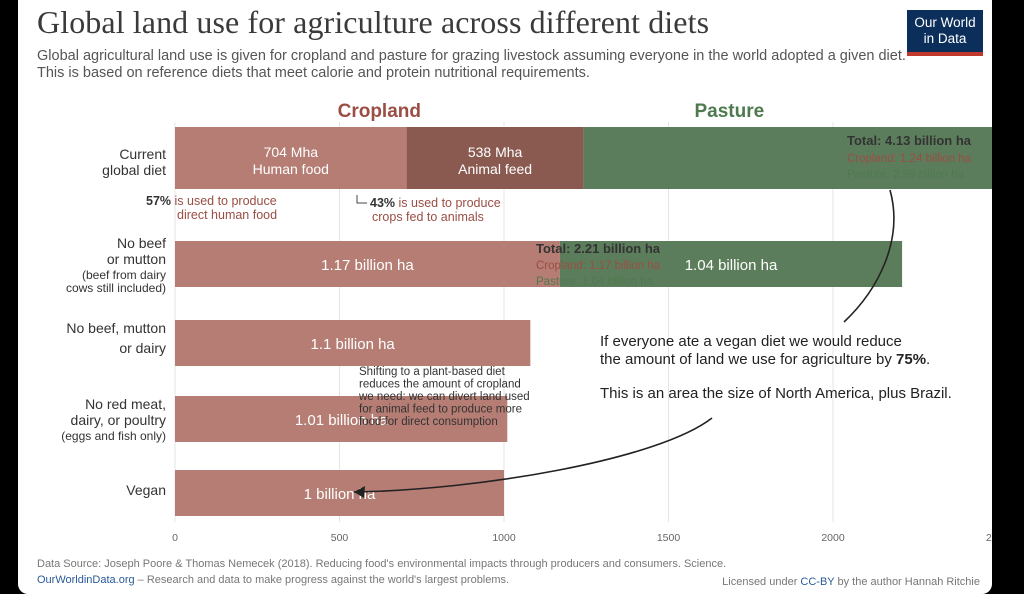  Describe the element at coordinates (435, 203) in the screenshot. I see `animal-feed-note: 43% is used to produce` at that location.